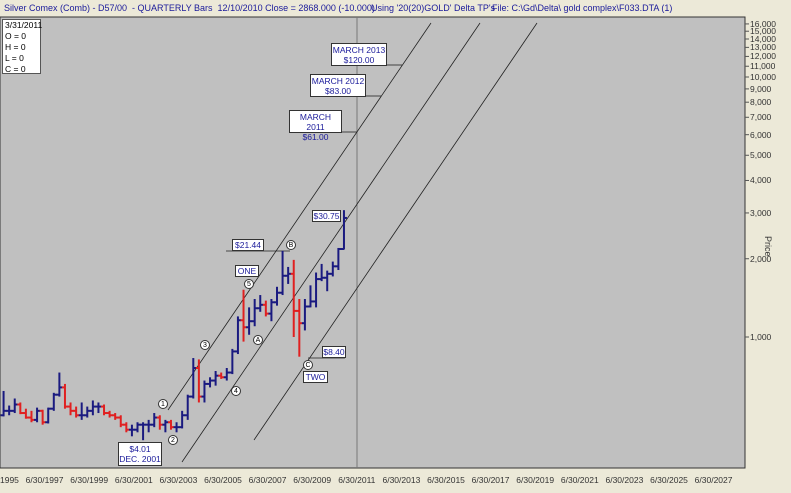 The height and width of the screenshot is (493, 791). Describe the element at coordinates (334, 352) in the screenshot. I see `annotation-840: $8.40` at that location.